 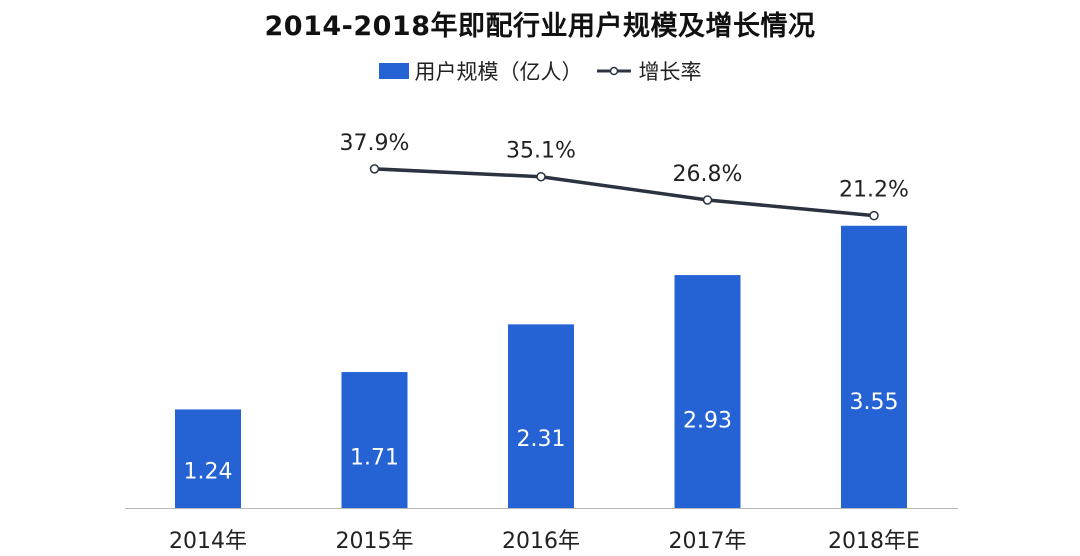 What do you see at coordinates (874, 190) in the screenshot?
I see `growth-label-4: 21.2%` at bounding box center [874, 190].